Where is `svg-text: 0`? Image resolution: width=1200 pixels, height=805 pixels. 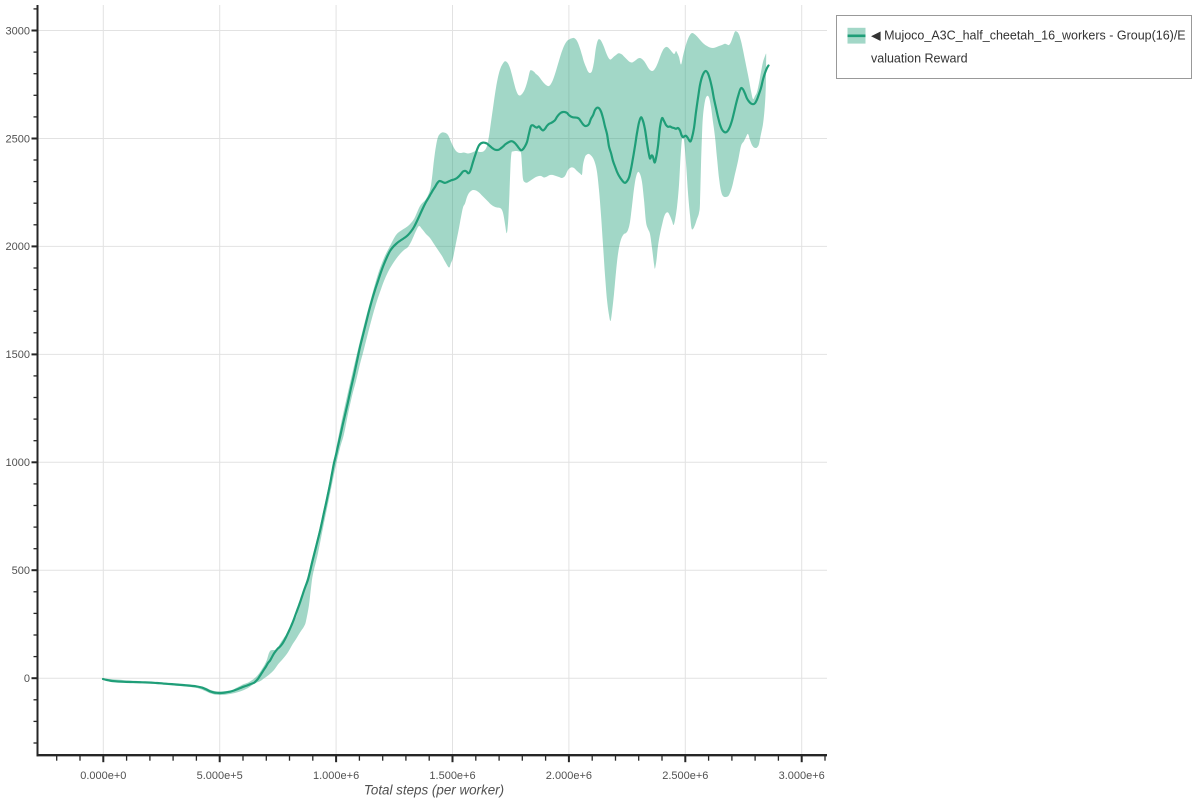
svg-text: 0 is located at coordinates (27, 679).